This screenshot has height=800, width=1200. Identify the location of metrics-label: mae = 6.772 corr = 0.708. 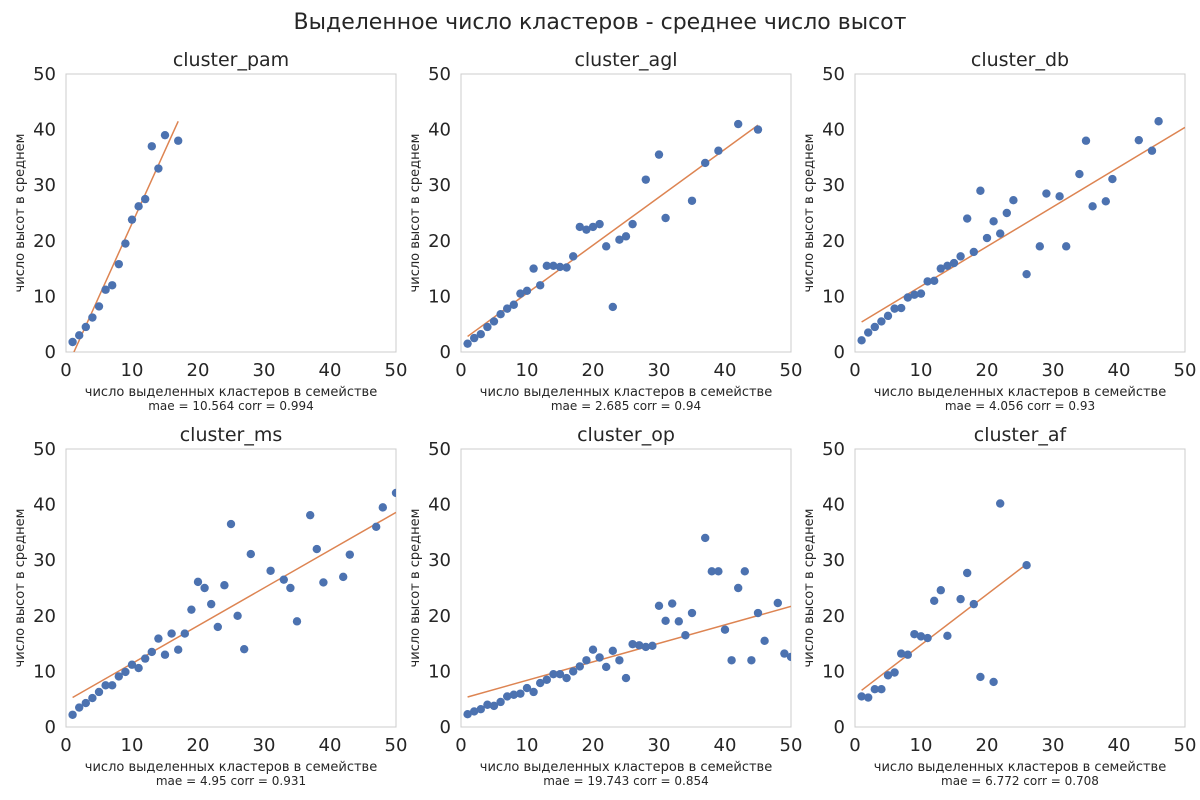
(1020, 781).